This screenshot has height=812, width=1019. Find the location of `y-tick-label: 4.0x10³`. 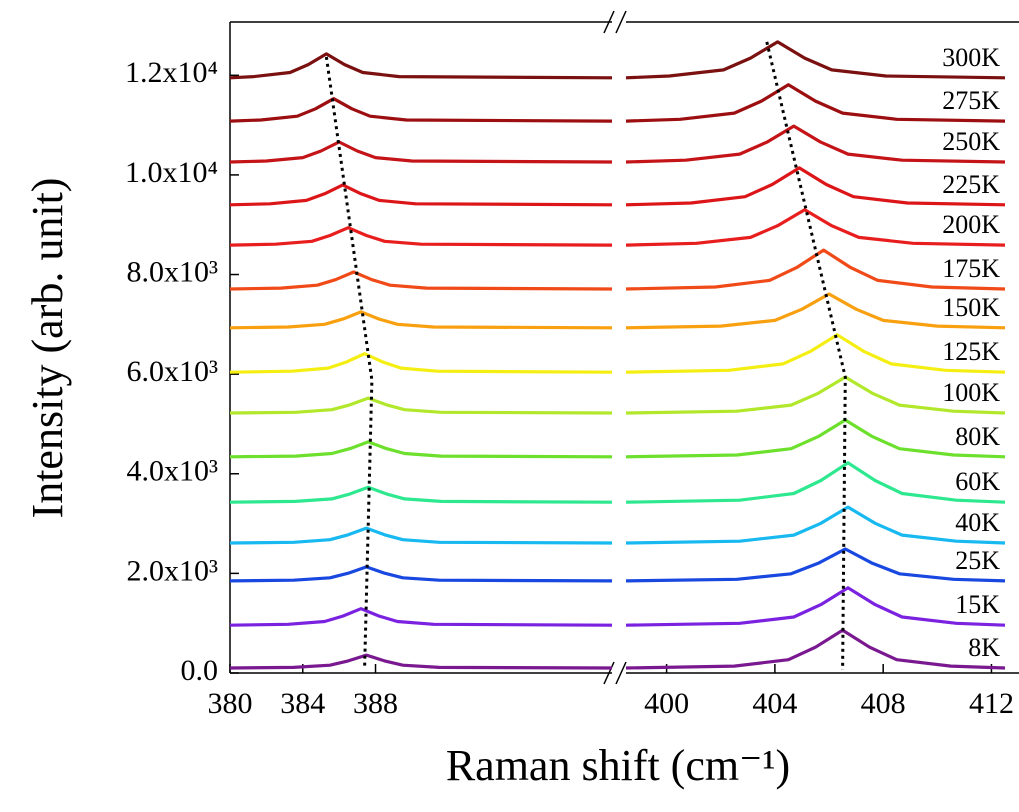

y-tick-label: 4.0x10³ is located at coordinates (173, 471).